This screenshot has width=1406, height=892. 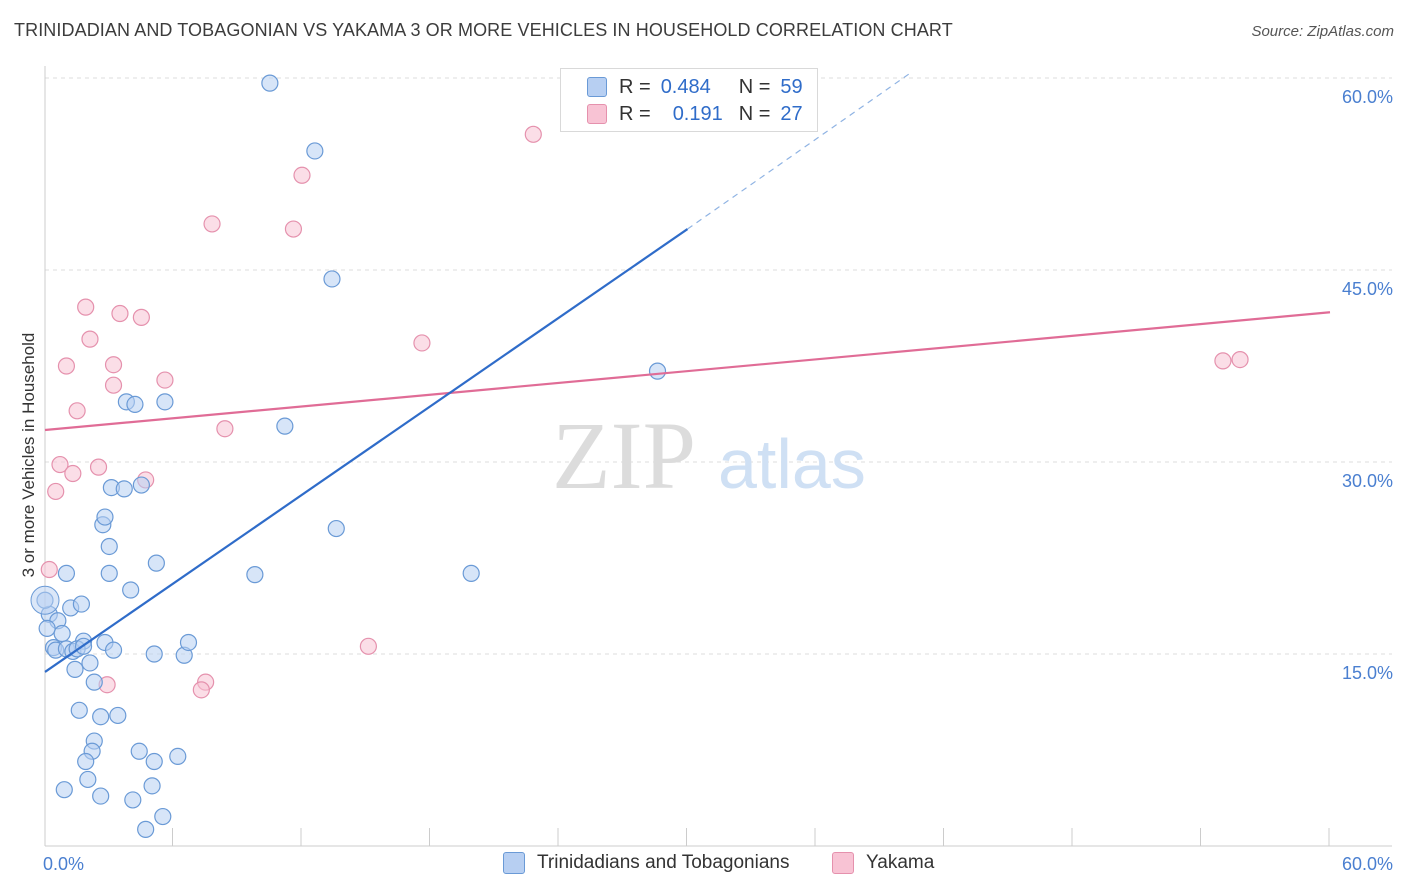 I want to click on legend-n-value: 27, so click(x=791, y=113).